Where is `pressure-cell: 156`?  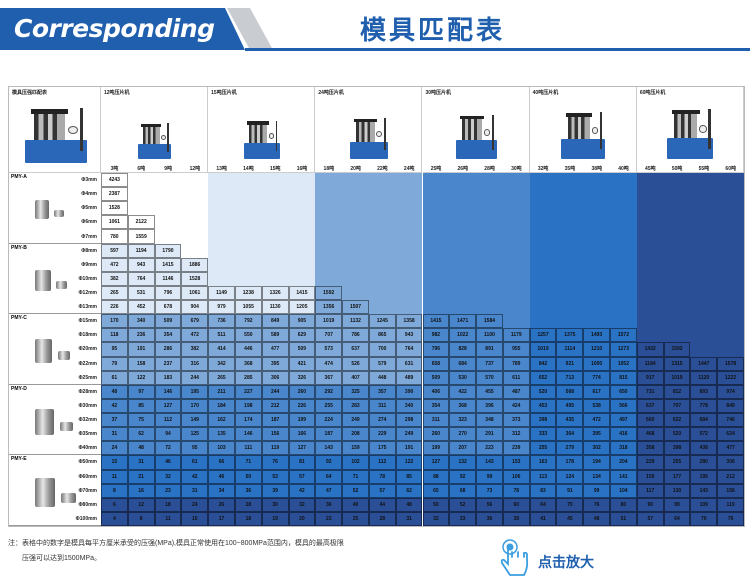 pressure-cell: 156 is located at coordinates (275, 434).